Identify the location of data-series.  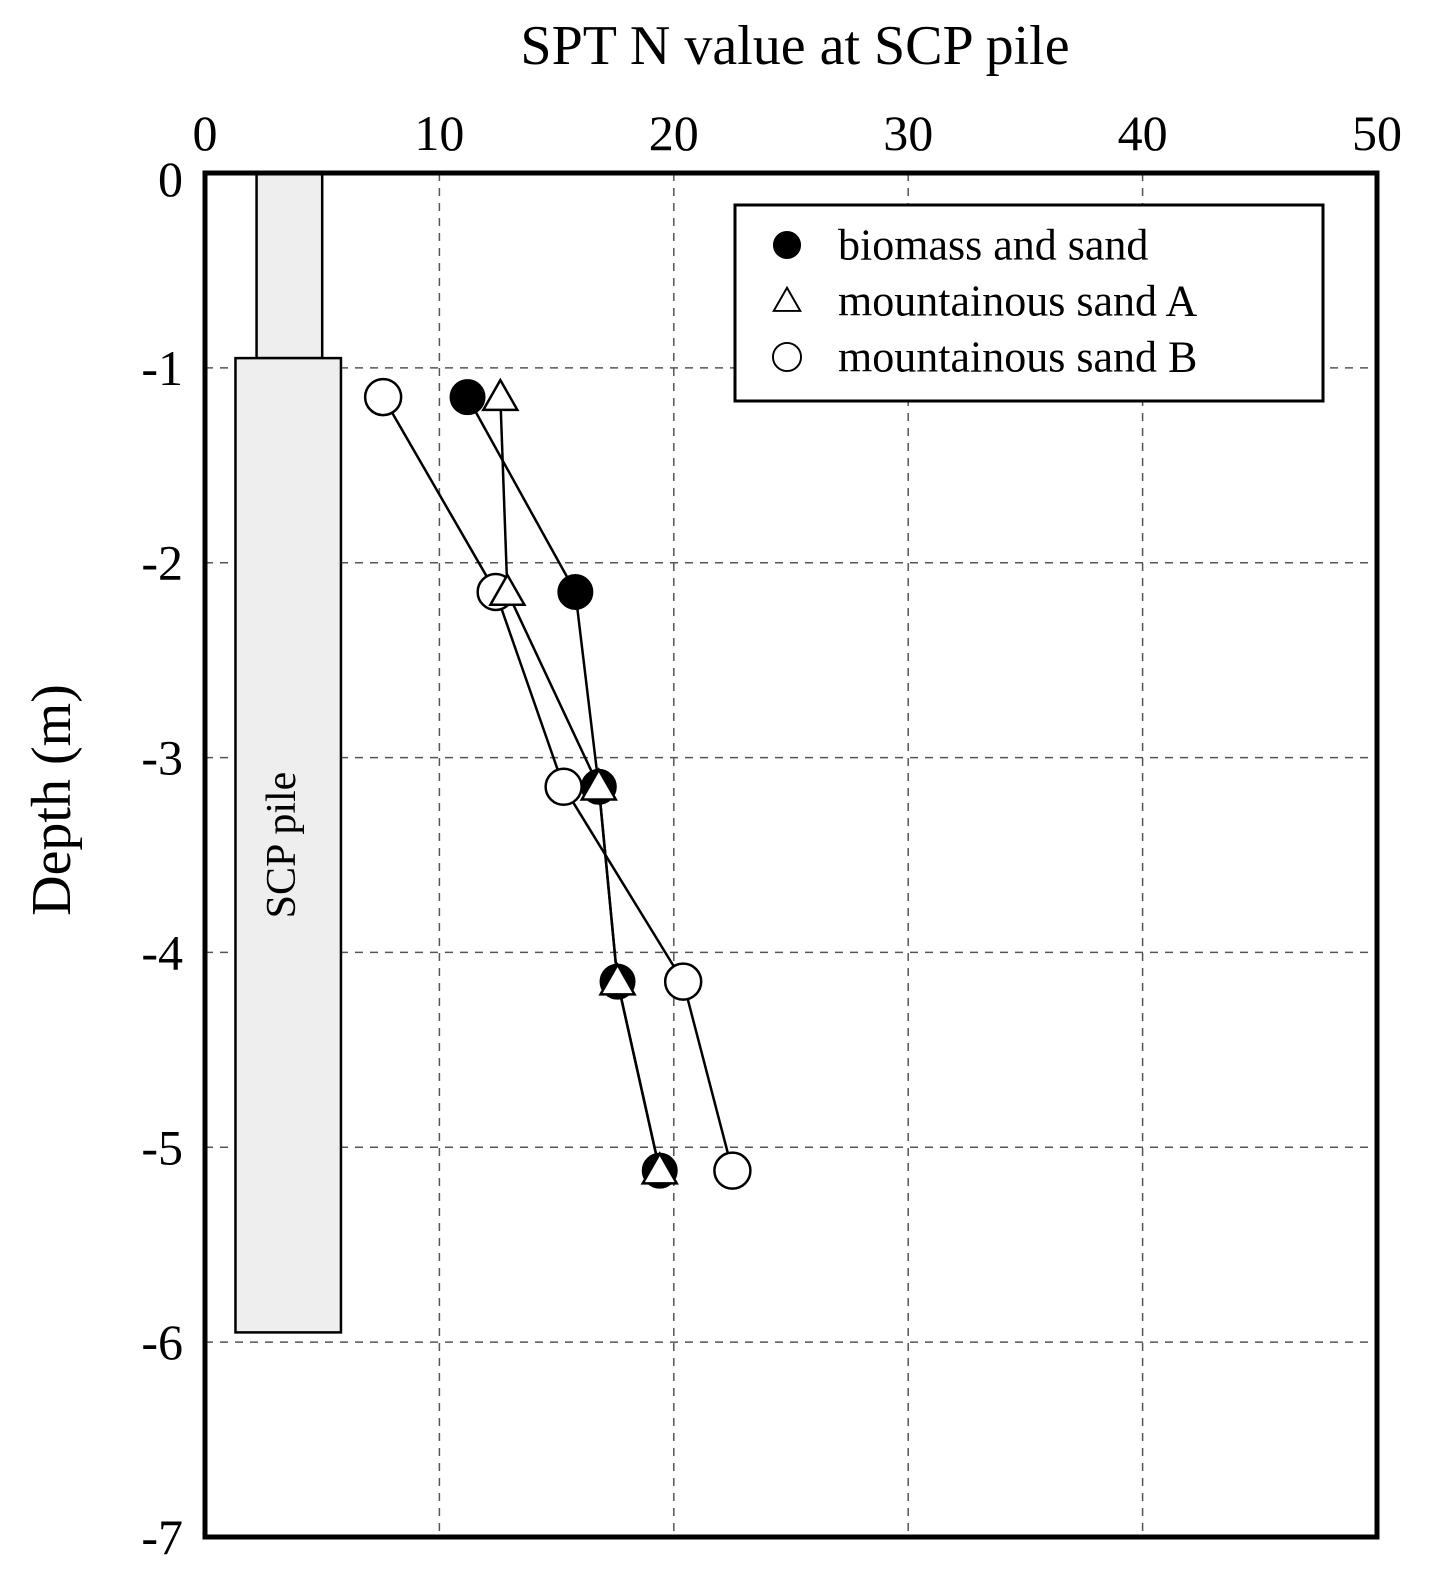
(557, 783).